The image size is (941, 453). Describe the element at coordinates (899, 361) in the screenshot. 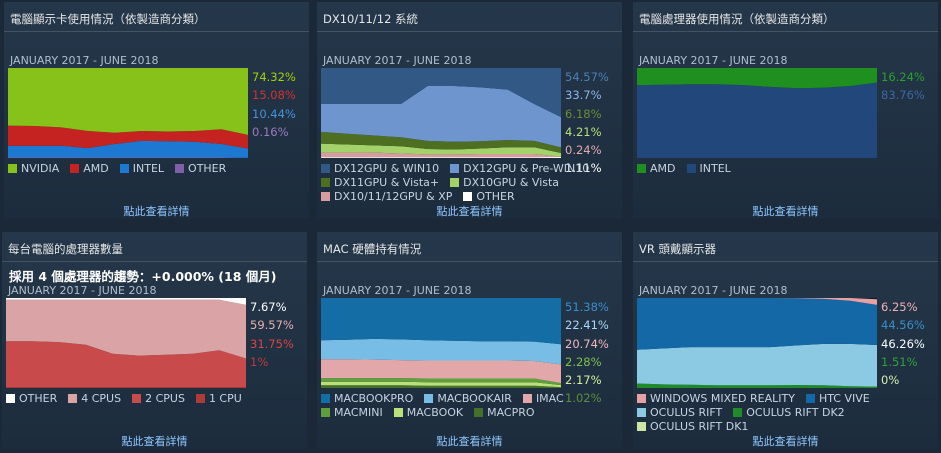

I see `series-percentage: 1.51%` at that location.